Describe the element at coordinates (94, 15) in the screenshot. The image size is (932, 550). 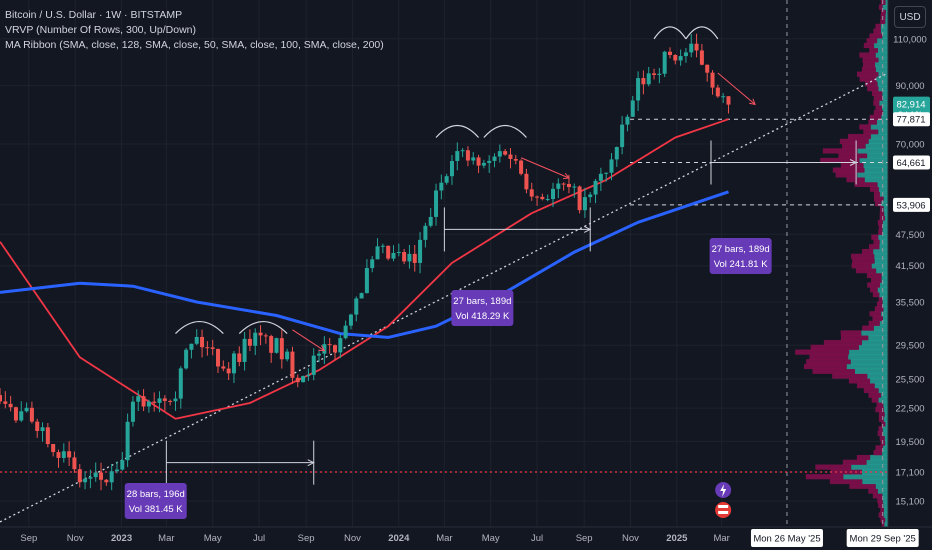
I see `legend-symbol: Bitcoin / U.S. Dollar · 1W · BITSTAMP` at that location.